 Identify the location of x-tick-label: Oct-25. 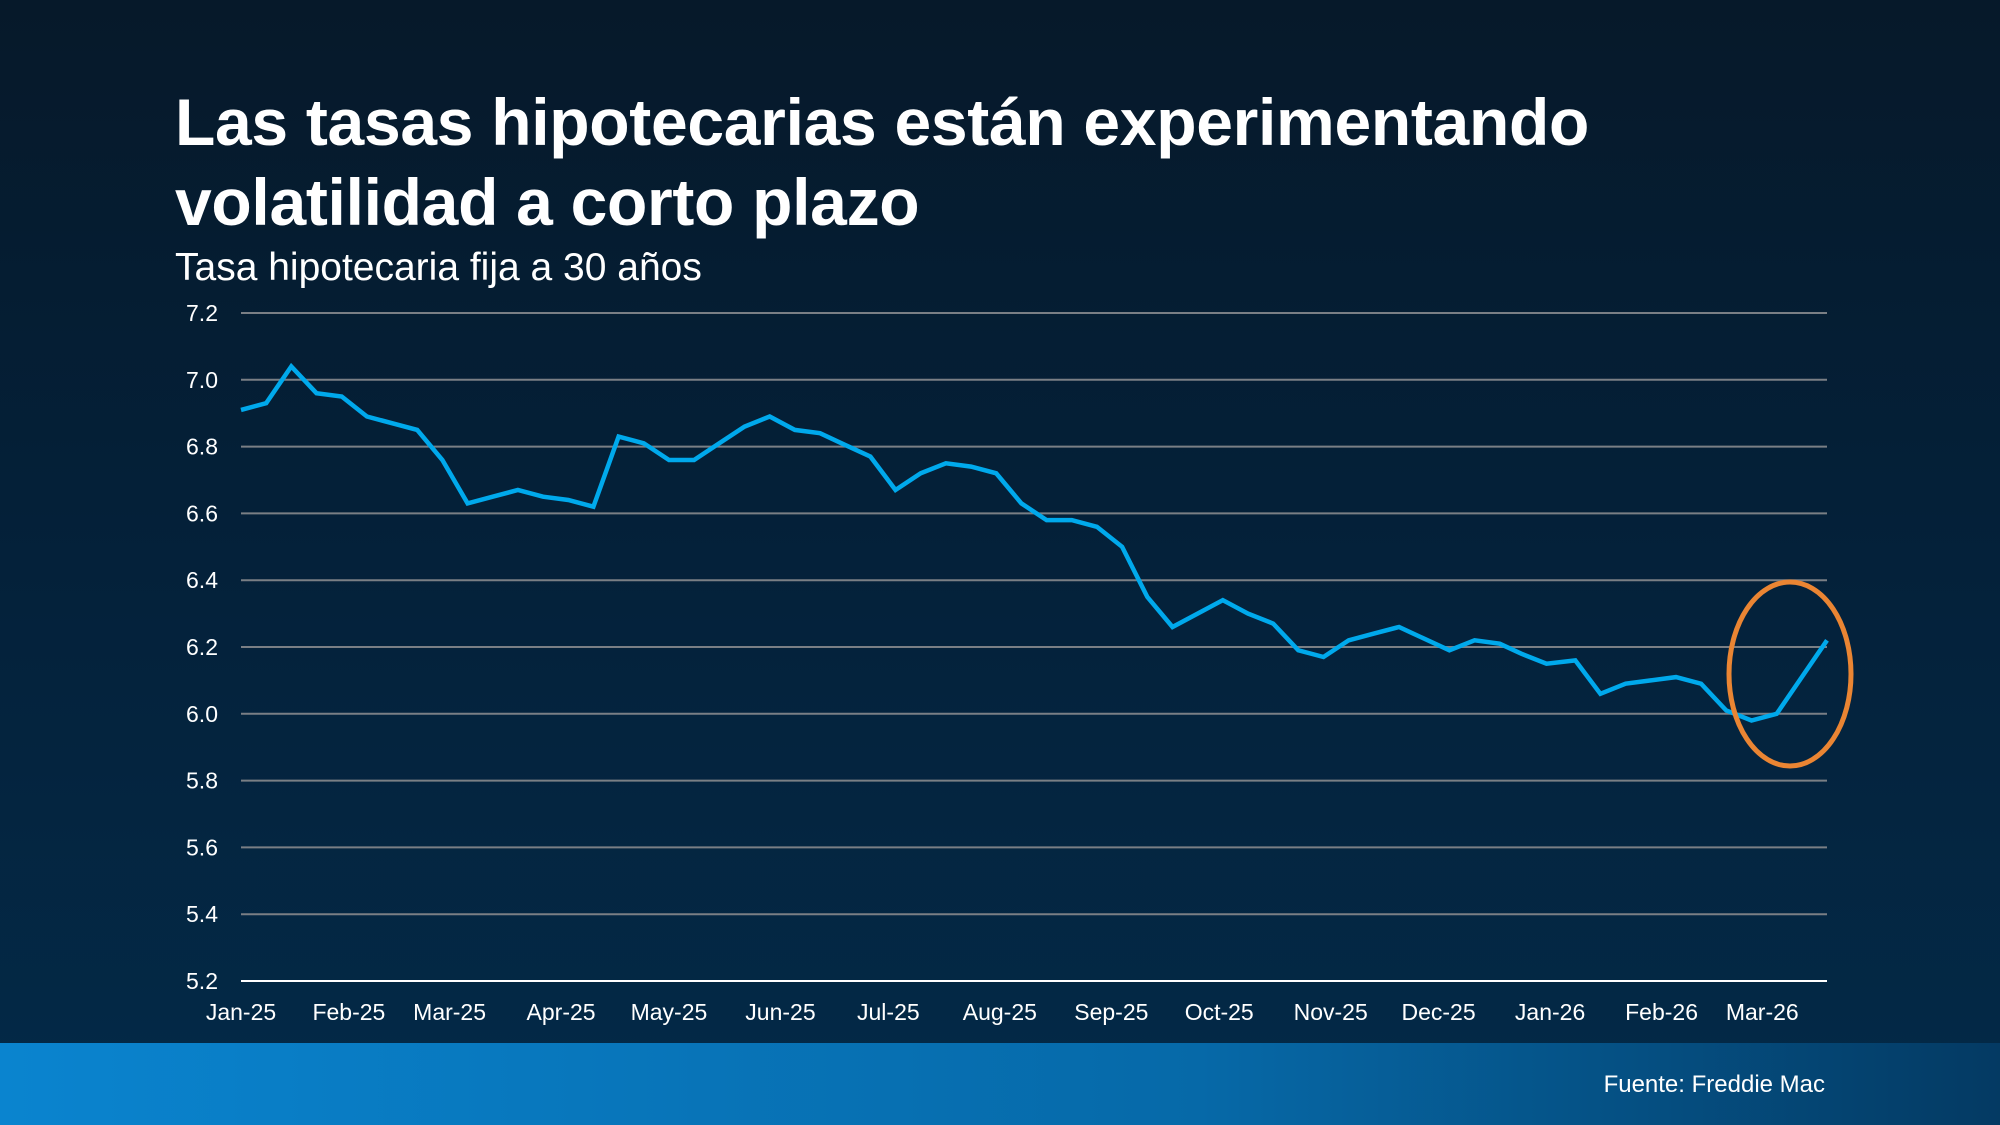
(1219, 1012).